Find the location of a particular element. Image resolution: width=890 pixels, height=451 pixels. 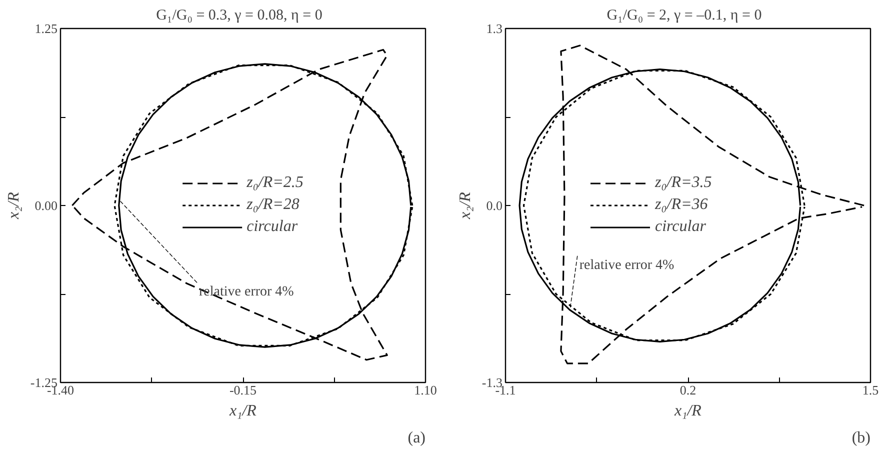

y-tick-label: 0.0 is located at coordinates (494, 205).